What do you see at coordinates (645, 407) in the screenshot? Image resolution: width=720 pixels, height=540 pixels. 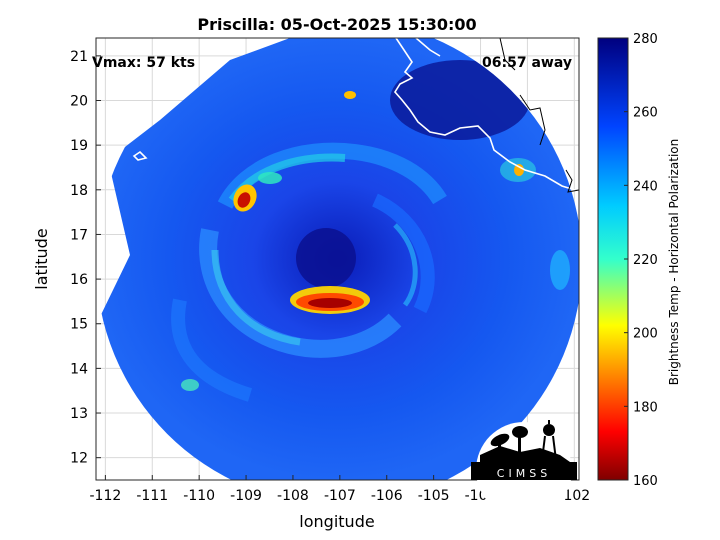 I see `colorbar-tick-label: 180` at bounding box center [645, 407].